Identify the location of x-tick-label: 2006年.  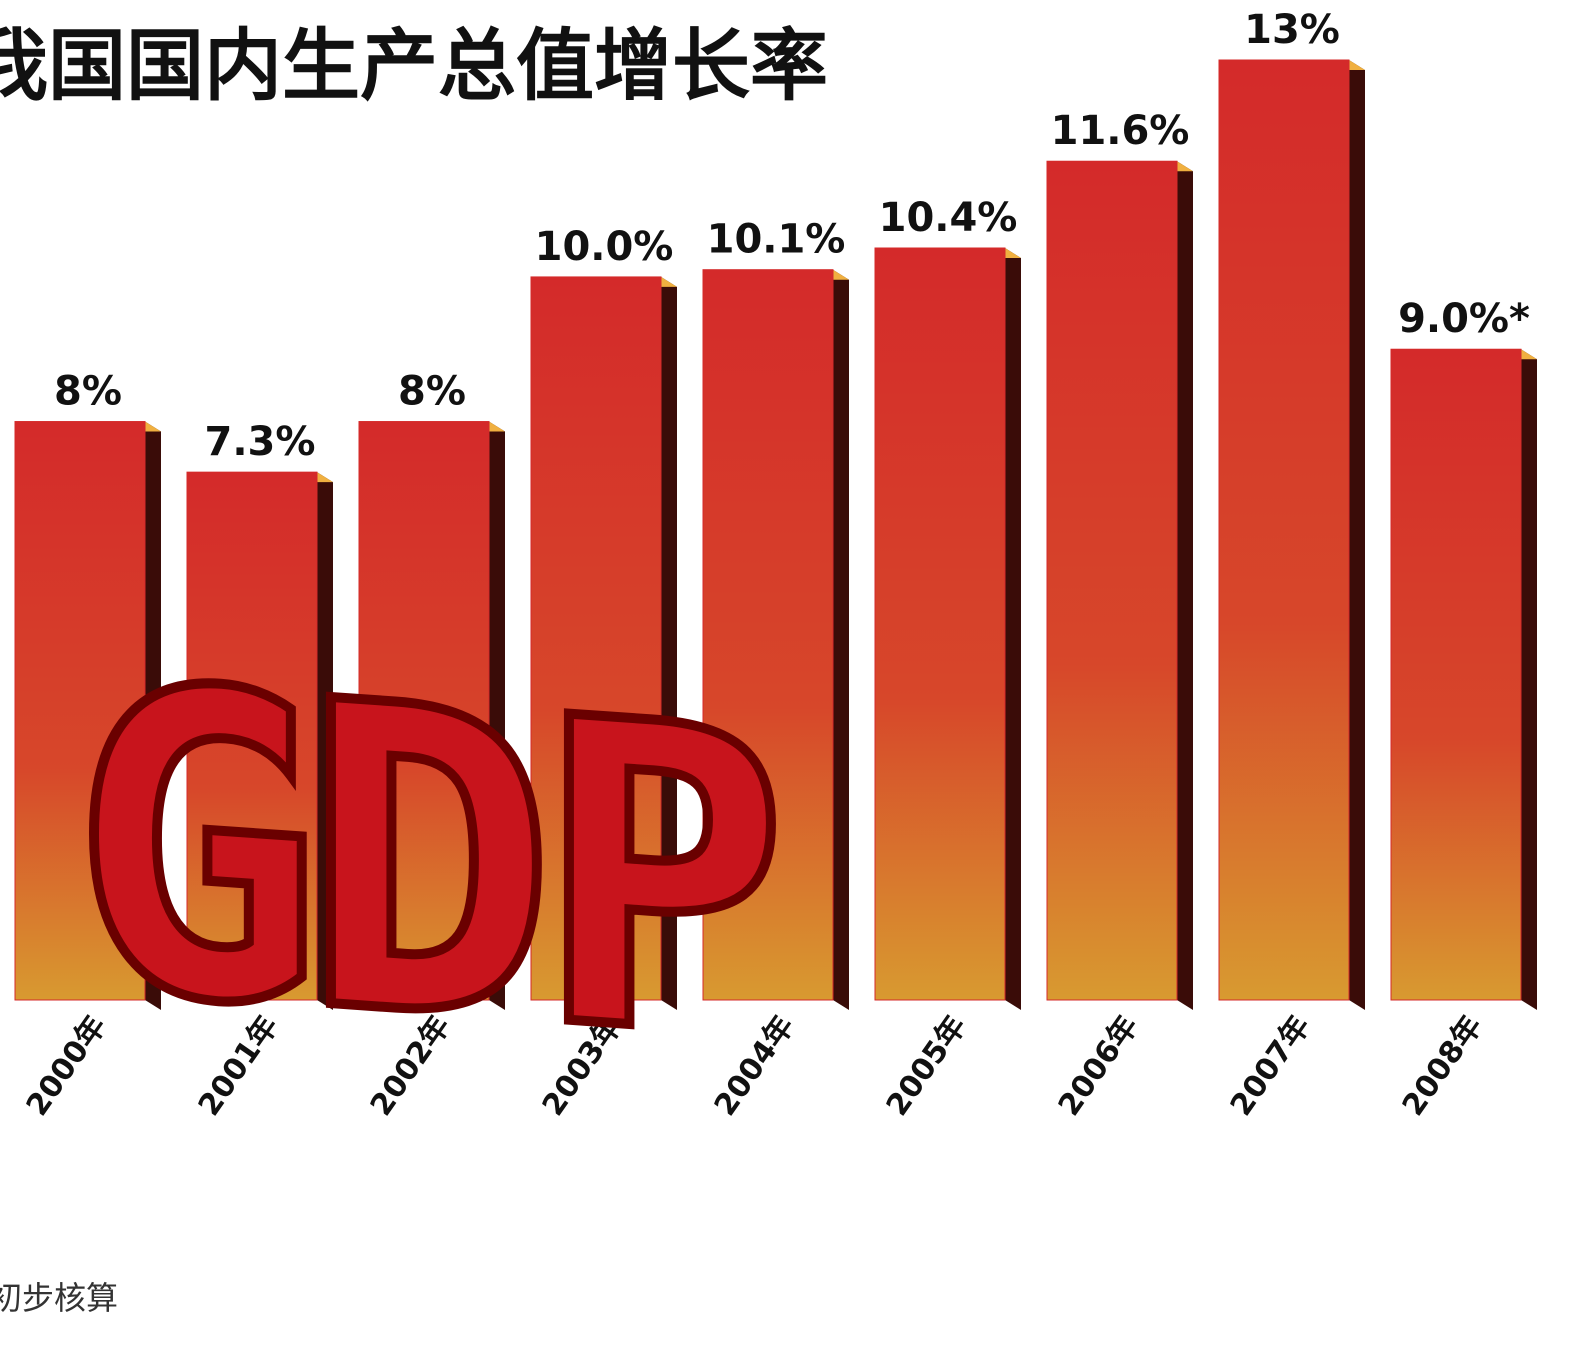
(1099, 1065).